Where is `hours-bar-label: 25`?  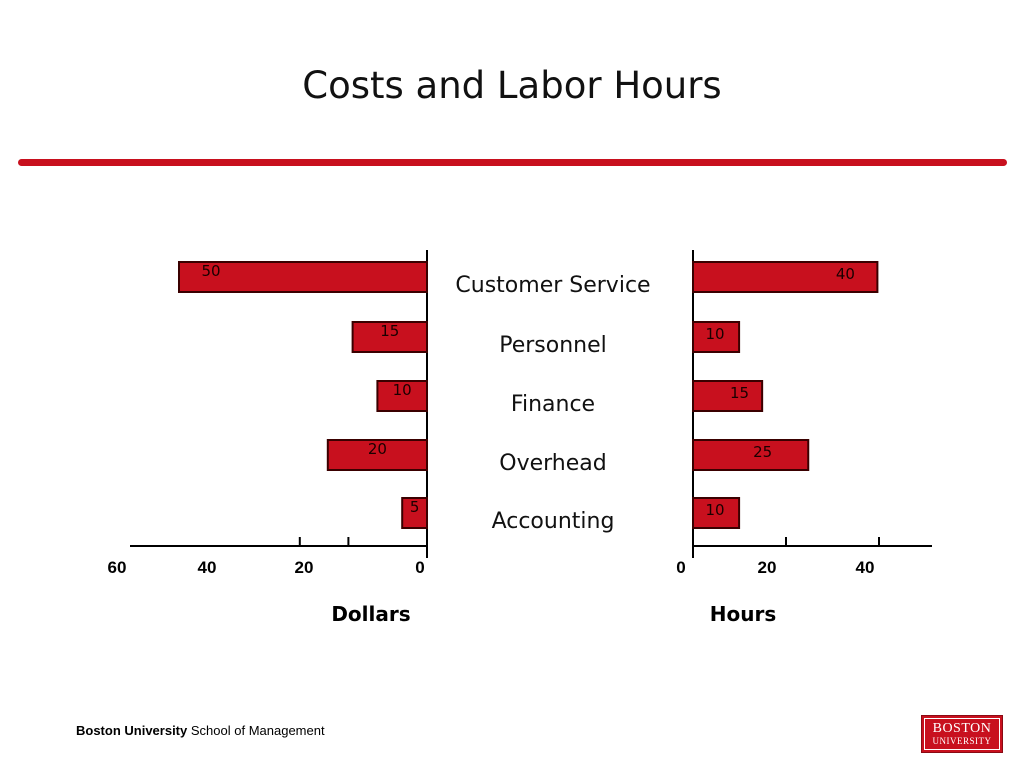
hours-bar-label: 25 is located at coordinates (762, 452).